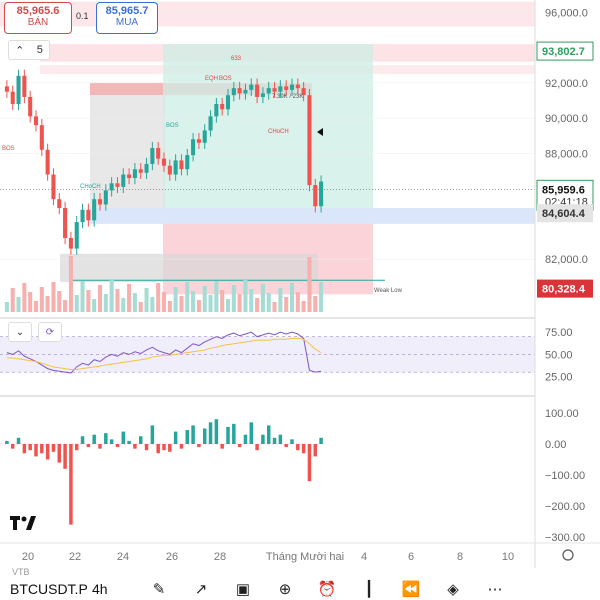 The height and width of the screenshot is (600, 600). What do you see at coordinates (460, 557) in the screenshot?
I see `time-tick-label: 8` at bounding box center [460, 557].